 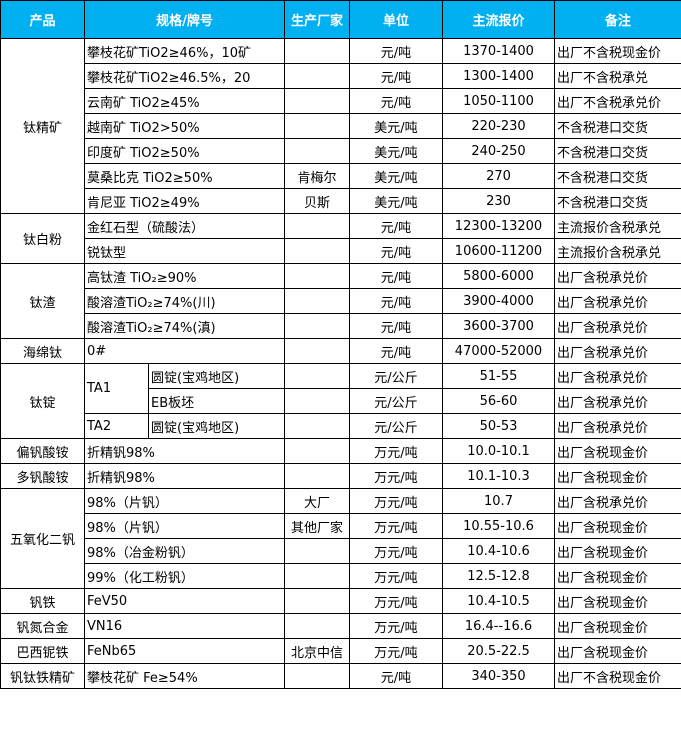 I want to click on price: 10.1-10.3, so click(x=498, y=476).